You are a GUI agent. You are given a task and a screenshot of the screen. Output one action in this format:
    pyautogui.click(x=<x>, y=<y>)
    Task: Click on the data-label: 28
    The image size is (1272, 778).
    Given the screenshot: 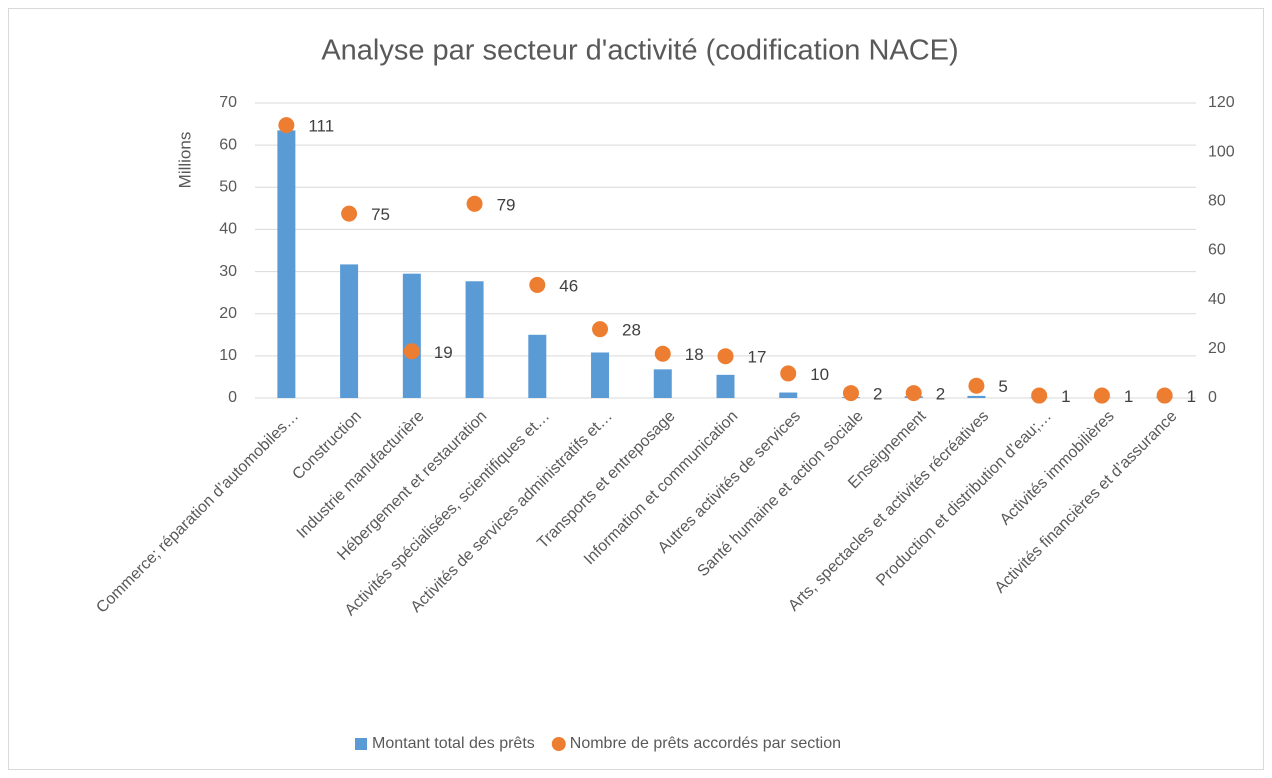 What is the action you would take?
    pyautogui.click(x=631, y=330)
    